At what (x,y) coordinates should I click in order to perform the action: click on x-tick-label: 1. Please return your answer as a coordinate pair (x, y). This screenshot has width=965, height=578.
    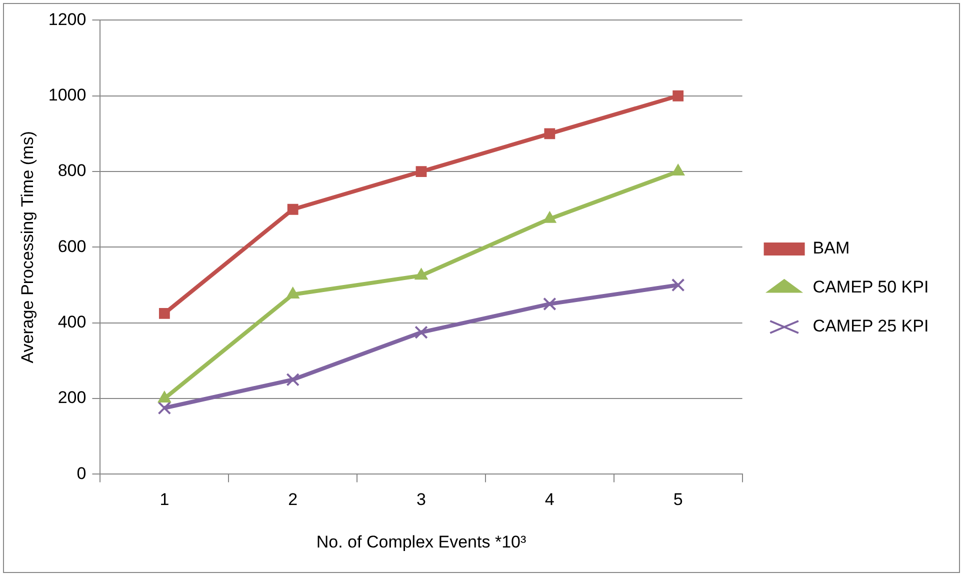
    Looking at the image, I should click on (165, 500).